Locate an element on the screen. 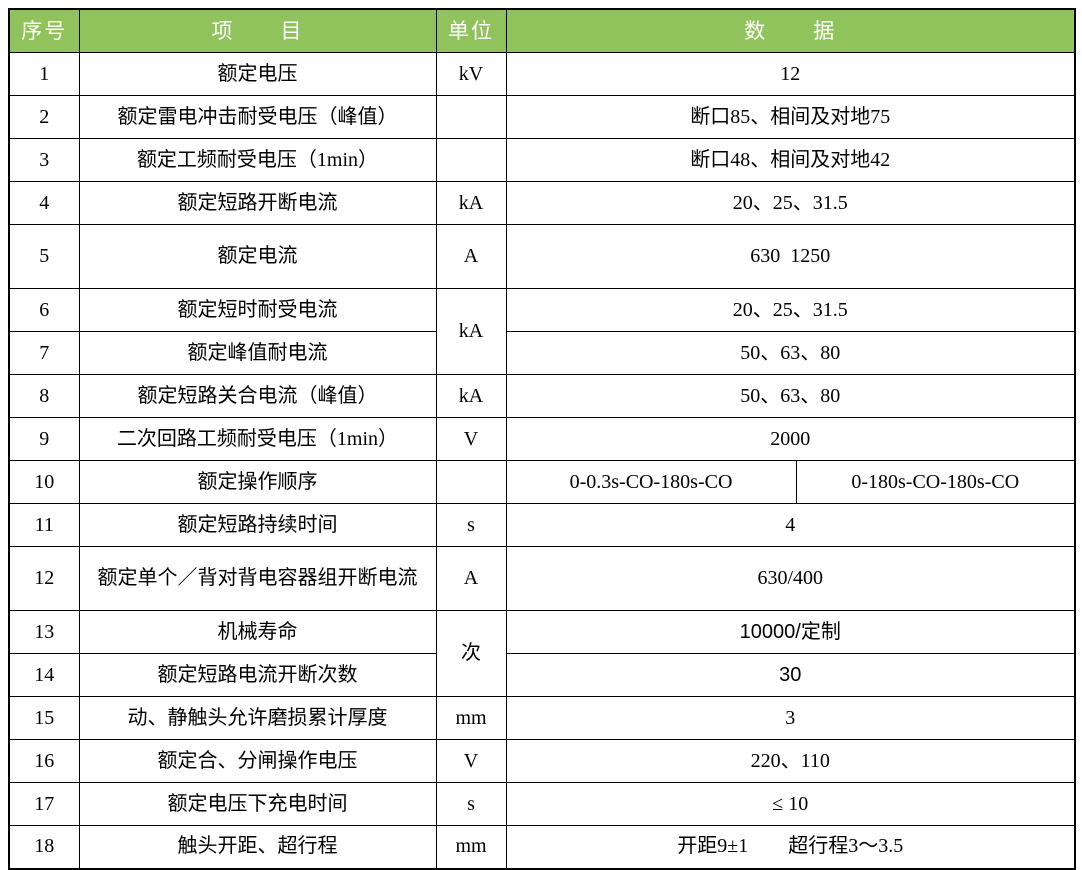  cell-no: 4 is located at coordinates (44, 203).